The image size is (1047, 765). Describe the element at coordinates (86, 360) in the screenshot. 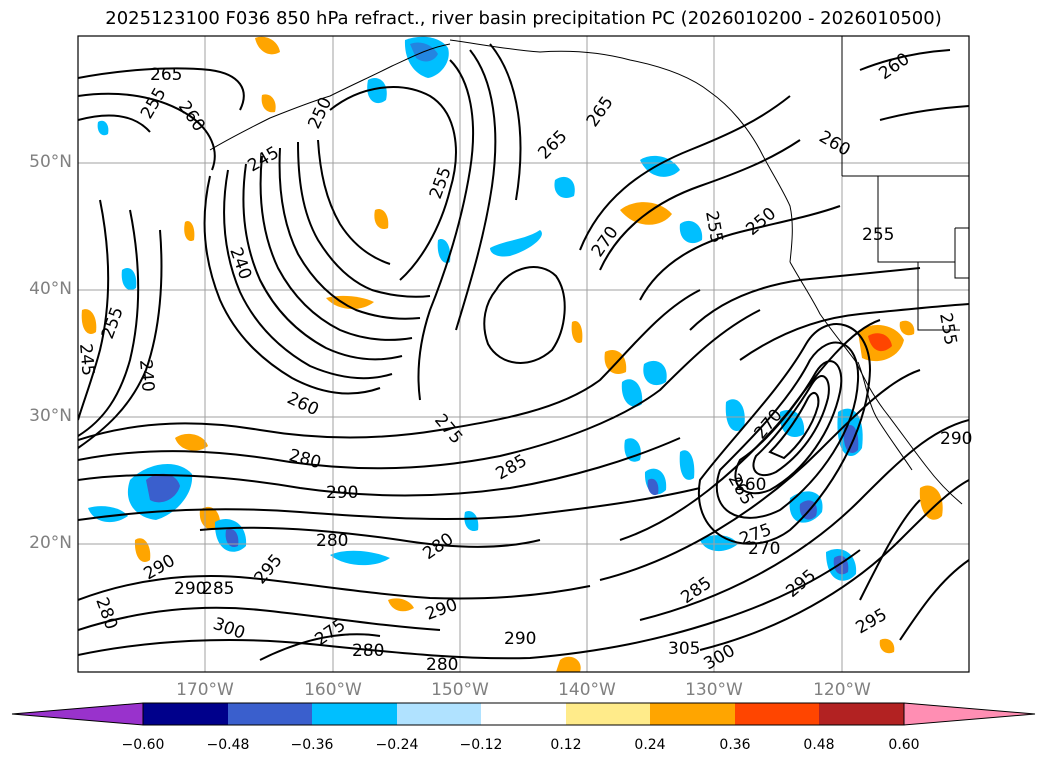

I see `contour-label: 245` at that location.